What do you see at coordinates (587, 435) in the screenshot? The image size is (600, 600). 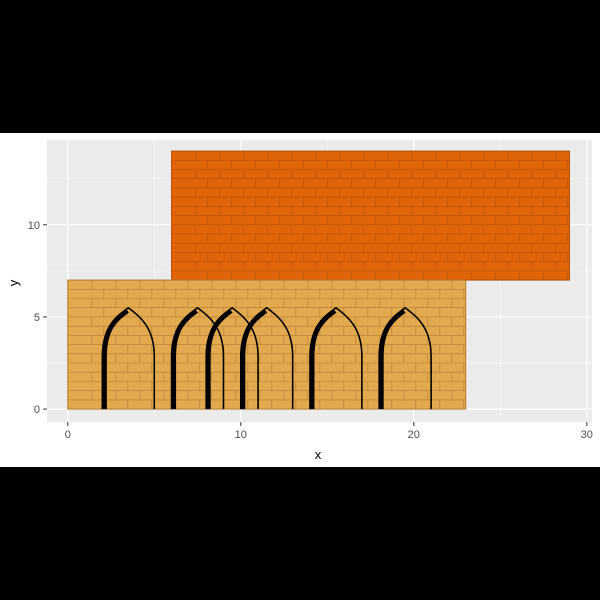 I see `x-tick-label: 30` at bounding box center [587, 435].